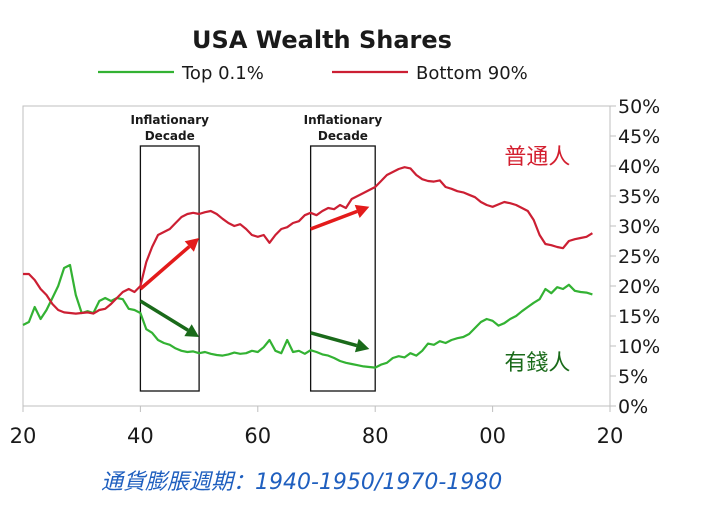  Describe the element at coordinates (222, 73) in the screenshot. I see `legend-label-top: Top 0.1%` at that location.